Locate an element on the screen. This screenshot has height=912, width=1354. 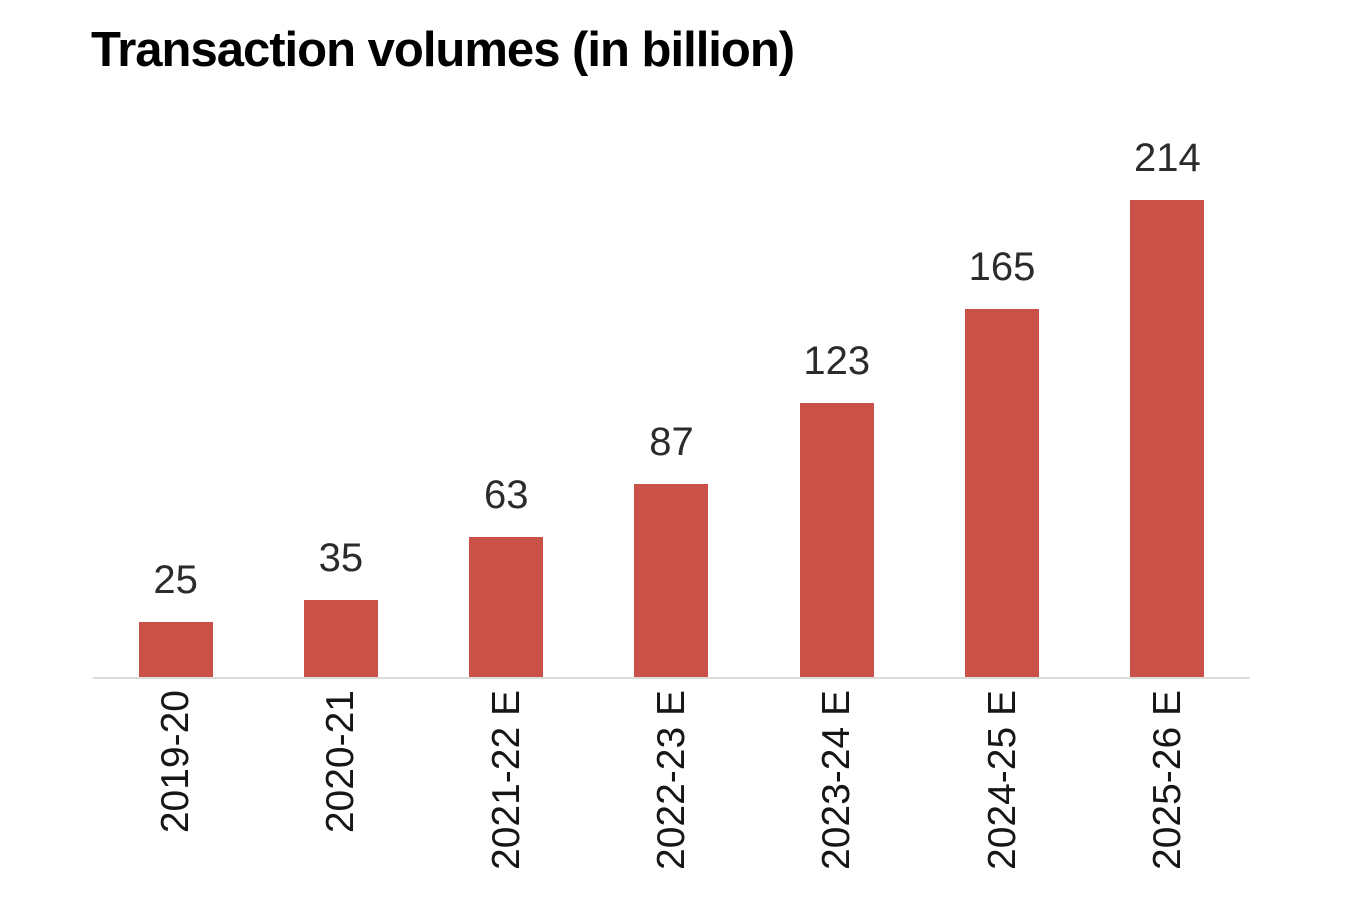
x-axis-label: 2025-26 E is located at coordinates (1167, 780).